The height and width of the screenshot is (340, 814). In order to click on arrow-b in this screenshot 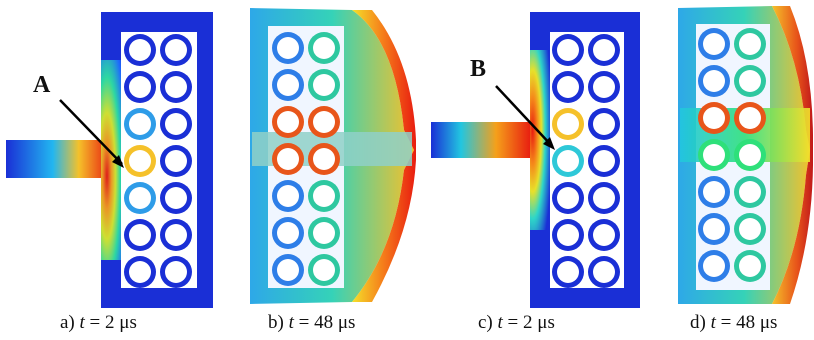, I will do `click(524, 116)`.